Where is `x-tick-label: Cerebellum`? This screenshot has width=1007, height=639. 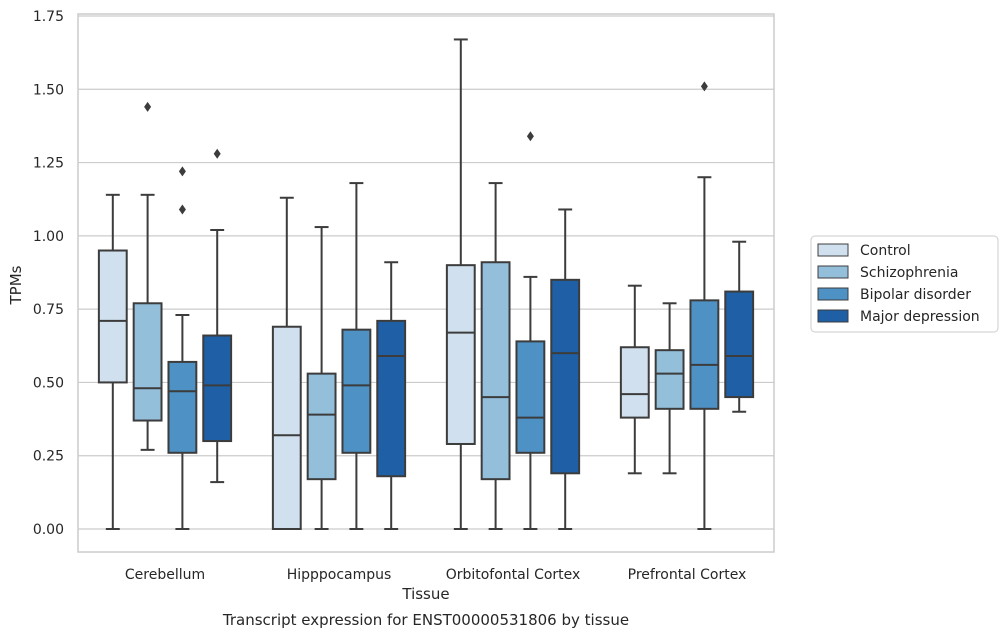
x-tick-label: Cerebellum is located at coordinates (165, 575).